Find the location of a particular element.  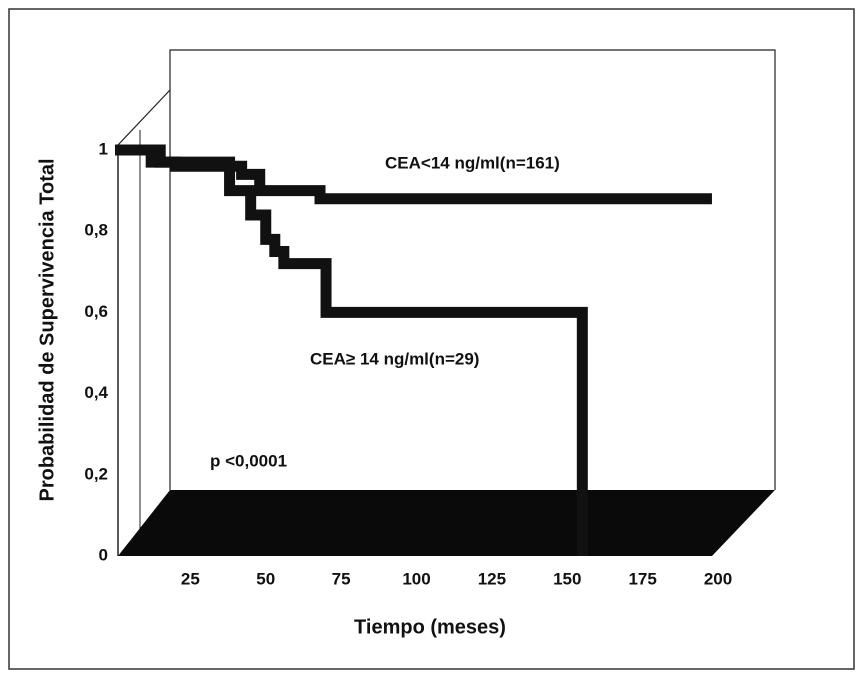

y-axis-label: Probabilidad de Supervivencia Total is located at coordinates (47, 329).